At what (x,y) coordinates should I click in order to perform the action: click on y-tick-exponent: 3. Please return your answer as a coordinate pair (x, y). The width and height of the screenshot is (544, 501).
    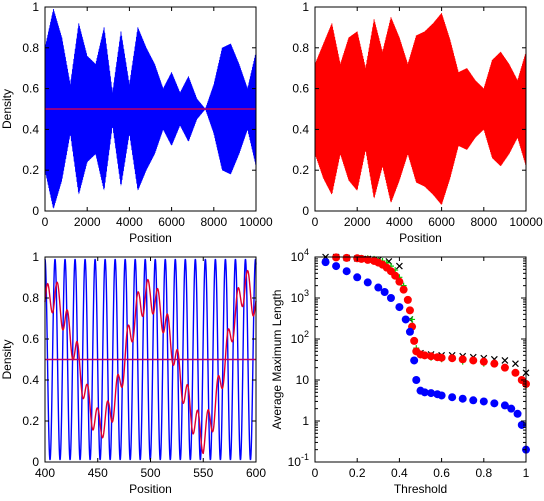
    Looking at the image, I should click on (306, 293).